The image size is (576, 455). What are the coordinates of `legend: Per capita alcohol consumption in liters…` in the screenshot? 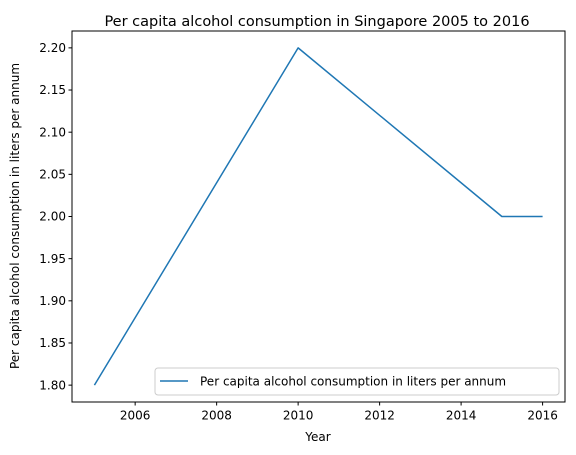 It's located at (357, 381).